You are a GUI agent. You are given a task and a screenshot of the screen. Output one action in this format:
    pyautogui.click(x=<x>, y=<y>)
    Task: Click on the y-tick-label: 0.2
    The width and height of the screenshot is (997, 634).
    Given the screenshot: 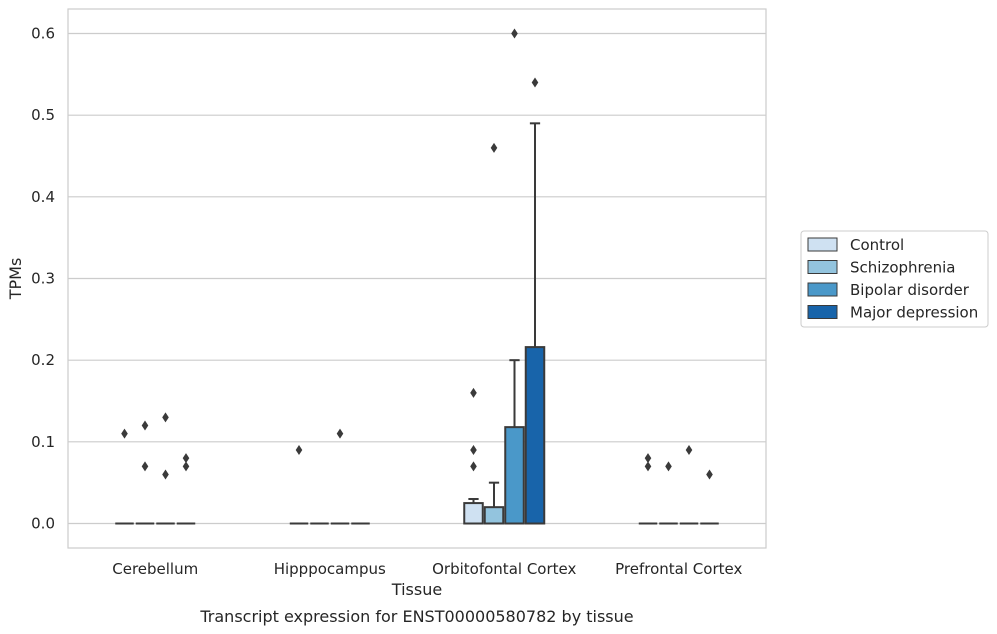 What is the action you would take?
    pyautogui.click(x=43, y=360)
    